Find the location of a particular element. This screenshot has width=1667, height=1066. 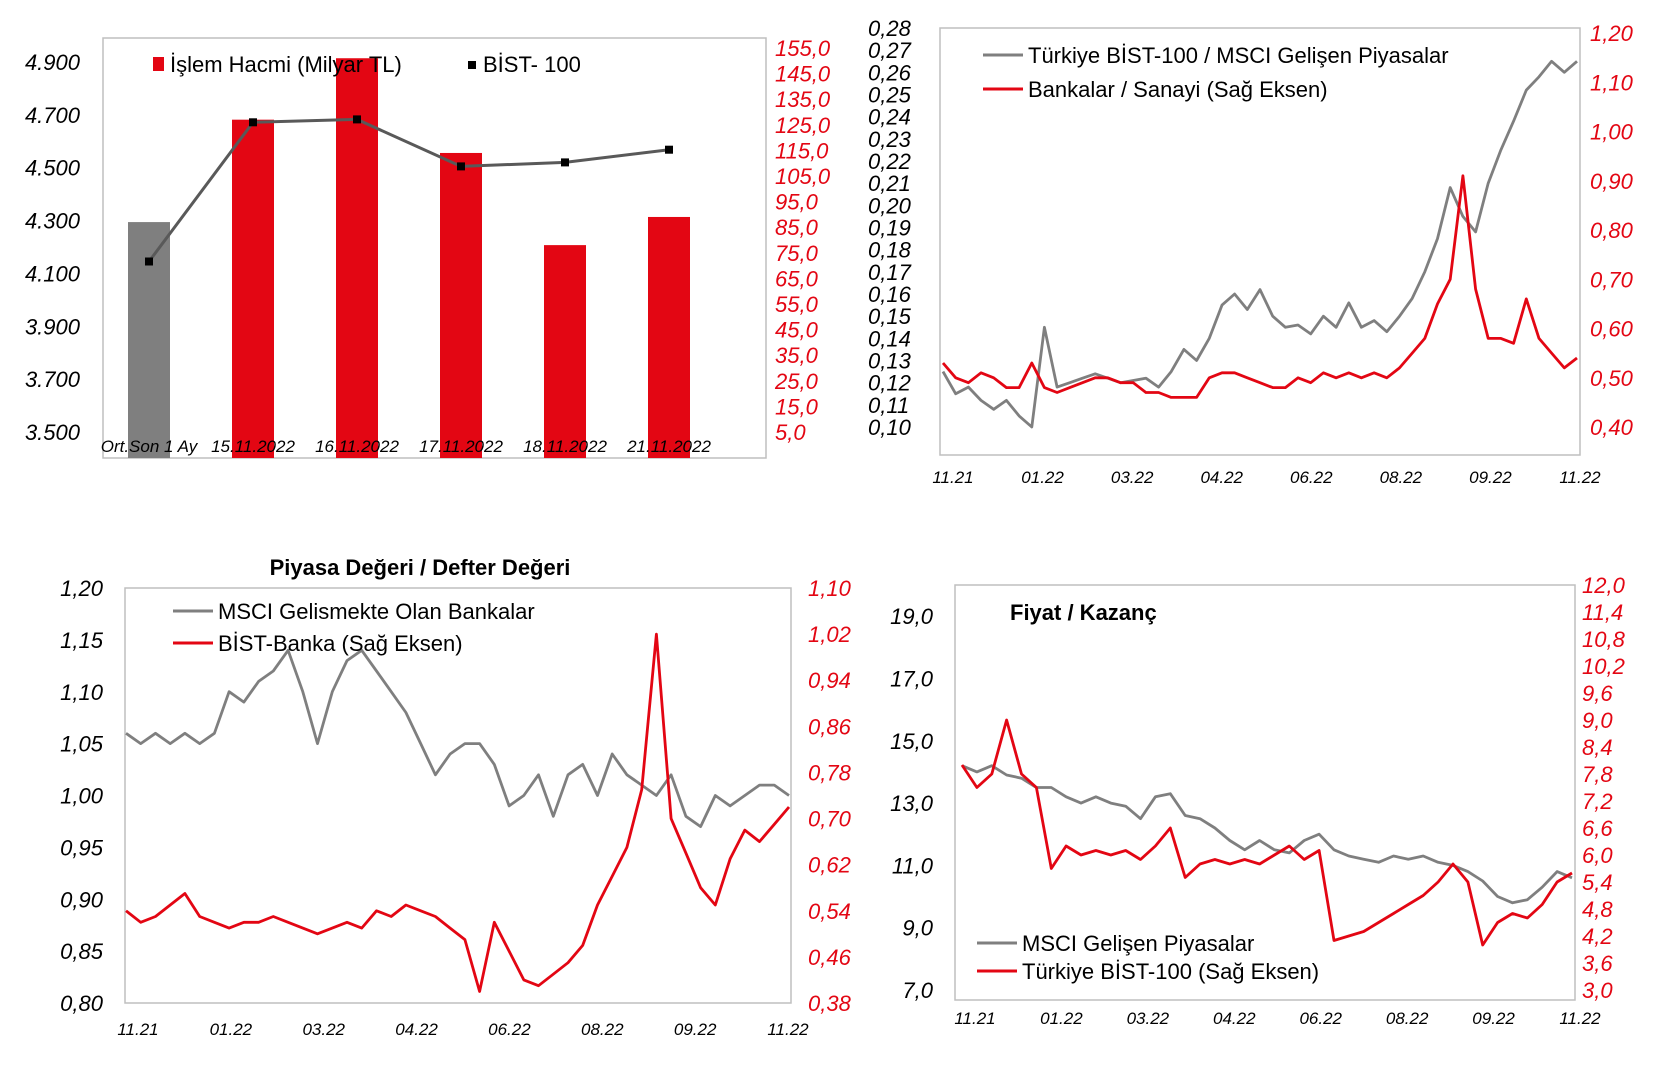

tick-label: 1,10 is located at coordinates (82, 692).